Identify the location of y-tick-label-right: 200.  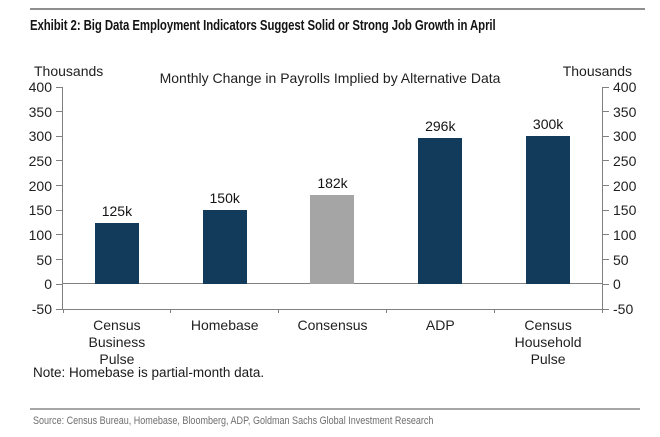
(625, 185).